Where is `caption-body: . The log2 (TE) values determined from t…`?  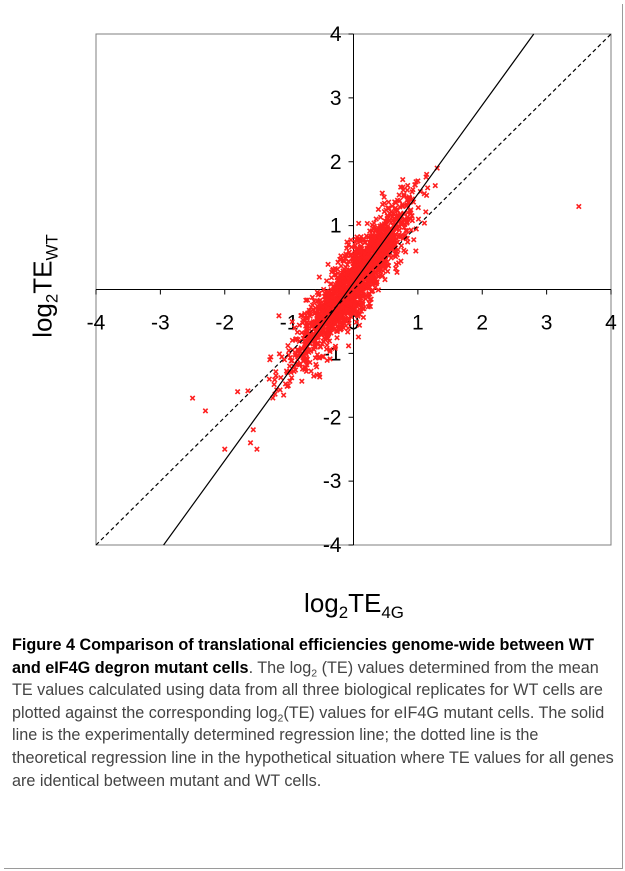
caption-body: . The log2 (TE) values determined from t… is located at coordinates (313, 724).